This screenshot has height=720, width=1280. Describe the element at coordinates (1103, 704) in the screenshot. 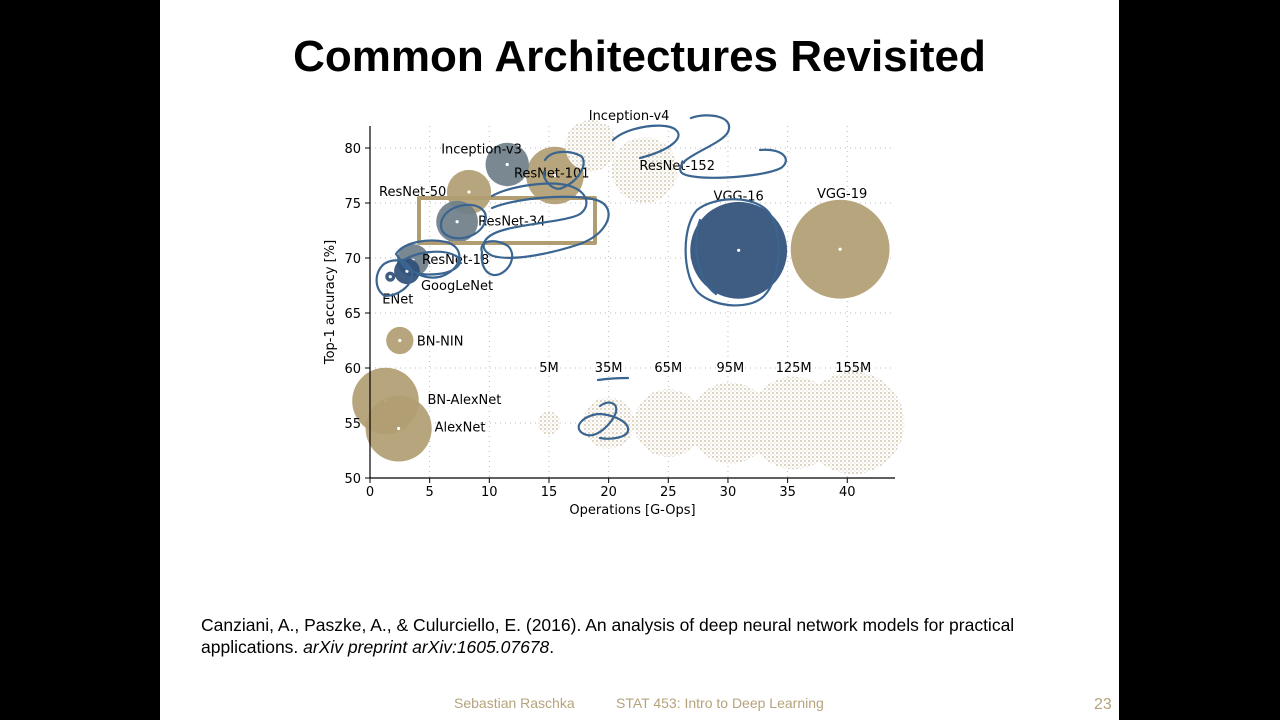

I see `page-number: 23` at that location.